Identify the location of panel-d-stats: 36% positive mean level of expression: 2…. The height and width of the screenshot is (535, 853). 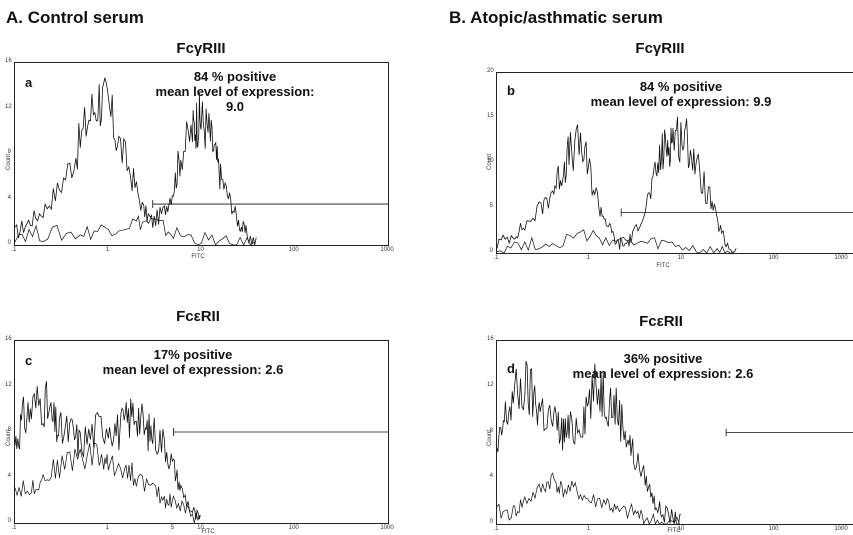
(663, 366).